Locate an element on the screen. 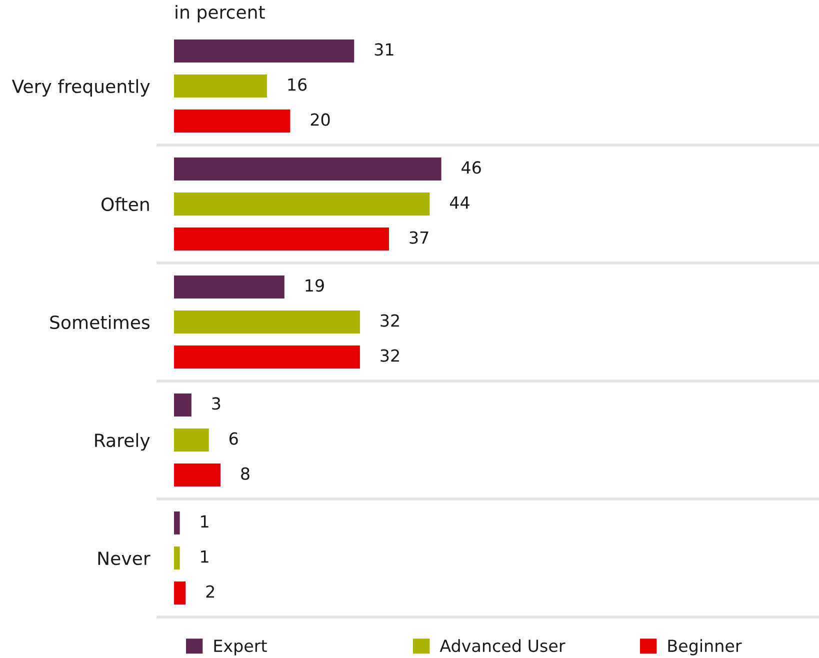  y-tick-label: Rarely is located at coordinates (122, 442).